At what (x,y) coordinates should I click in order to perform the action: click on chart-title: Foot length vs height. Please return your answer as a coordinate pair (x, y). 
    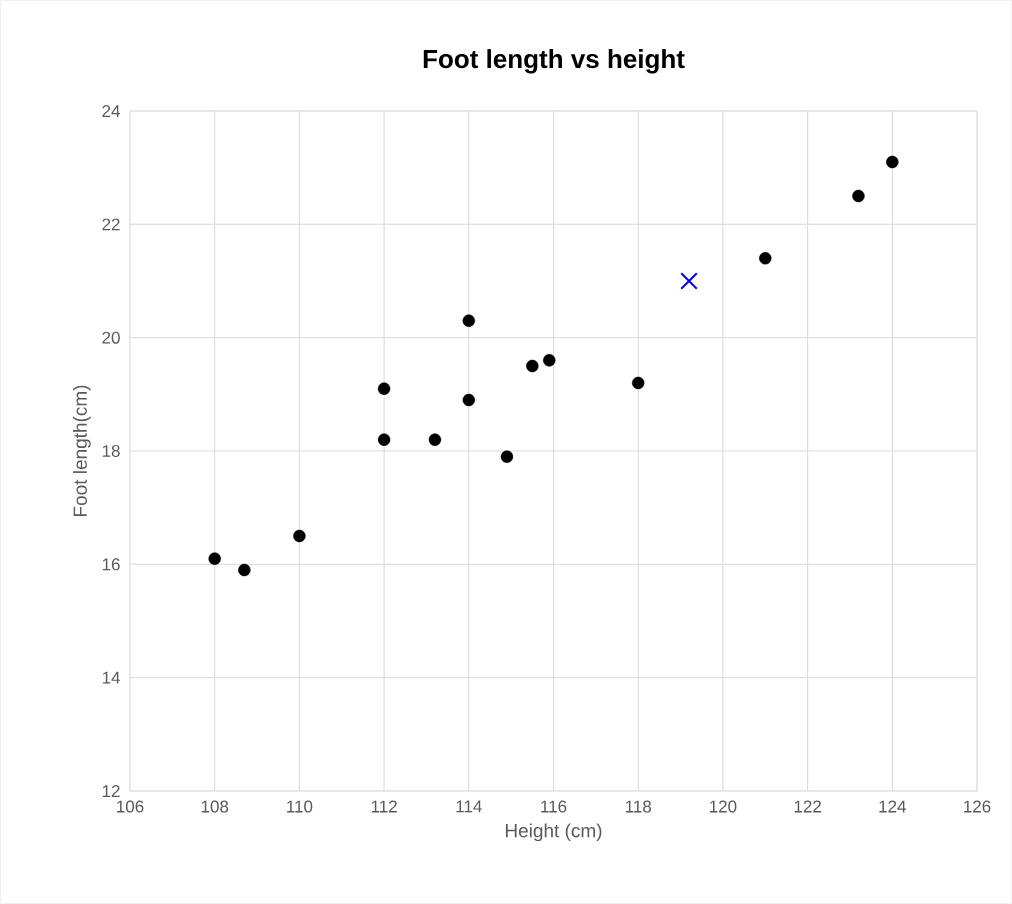
    Looking at the image, I should click on (554, 61).